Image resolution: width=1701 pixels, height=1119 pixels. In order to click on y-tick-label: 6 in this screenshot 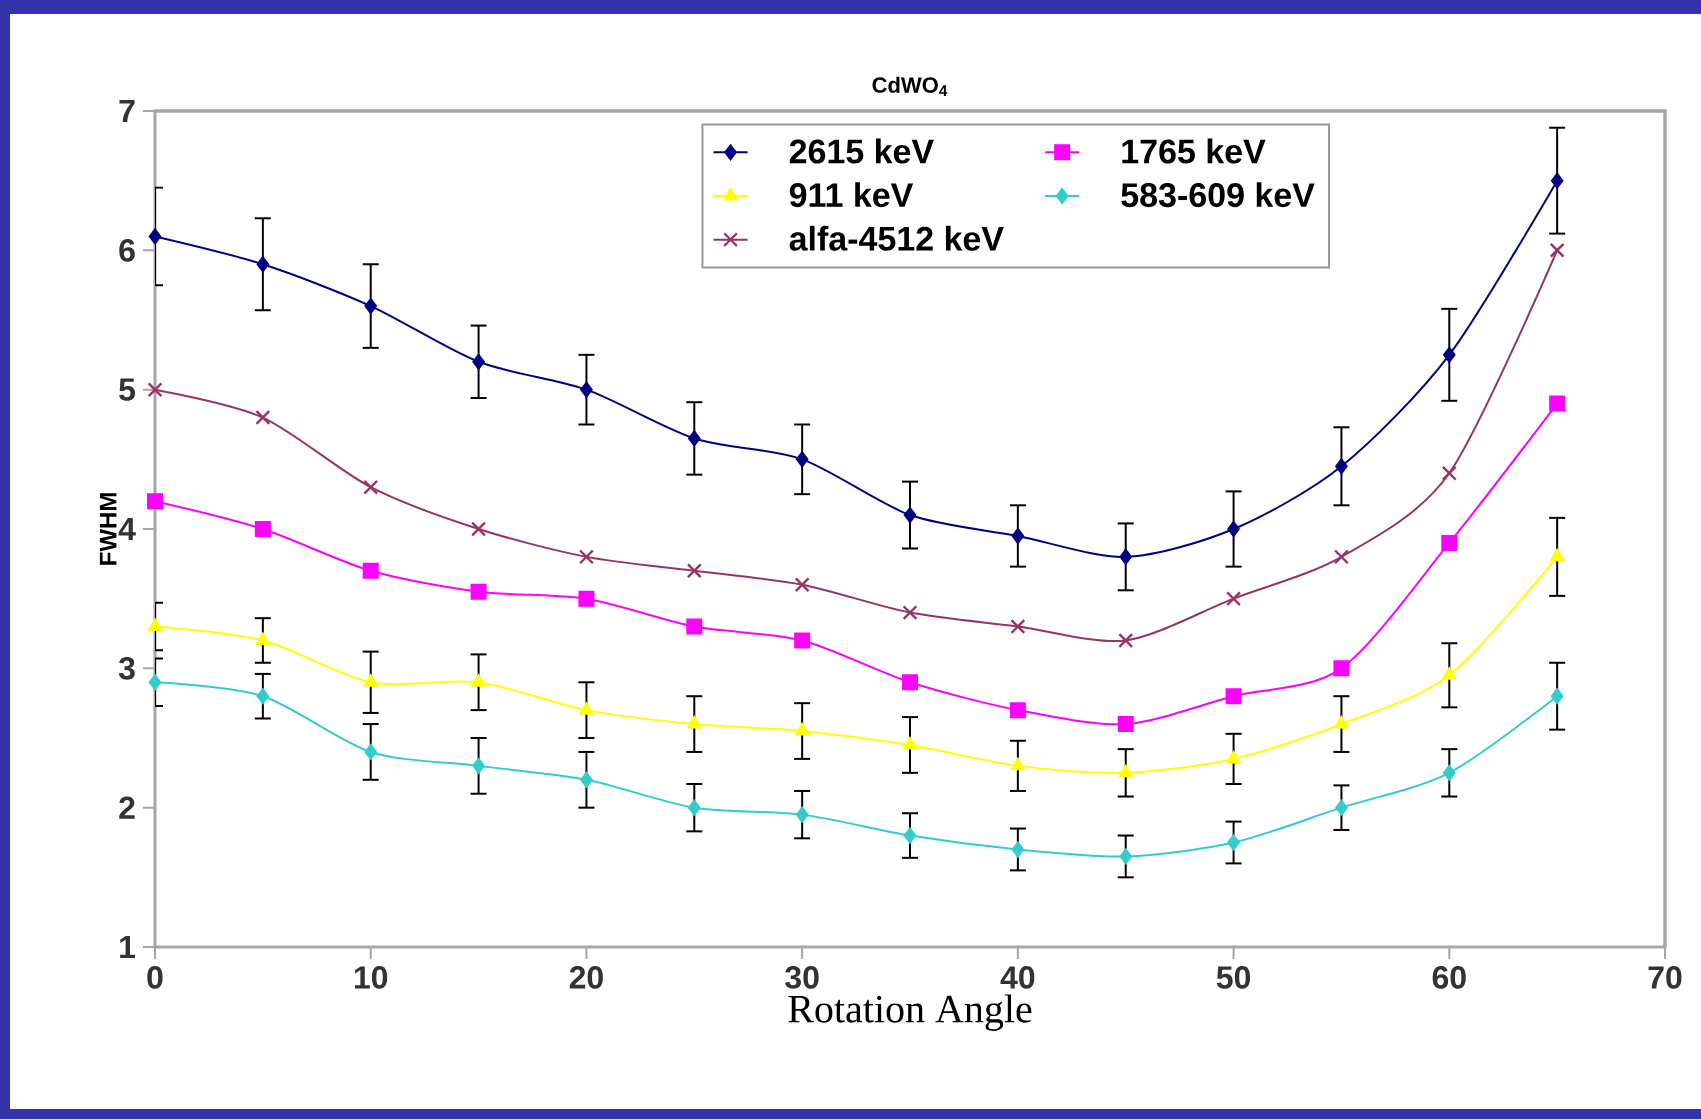, I will do `click(127, 250)`.